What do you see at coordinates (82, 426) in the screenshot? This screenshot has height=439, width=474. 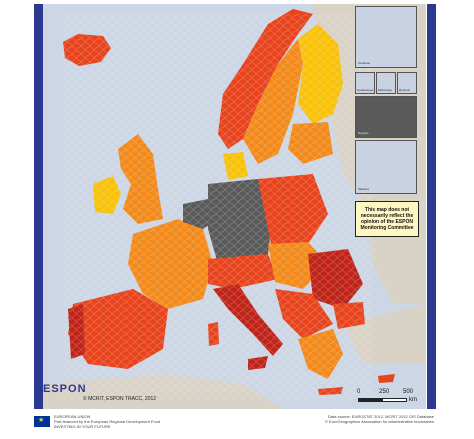 I see `eu-line-3: INVESTING IN YOUR FUTURE` at bounding box center [82, 426].